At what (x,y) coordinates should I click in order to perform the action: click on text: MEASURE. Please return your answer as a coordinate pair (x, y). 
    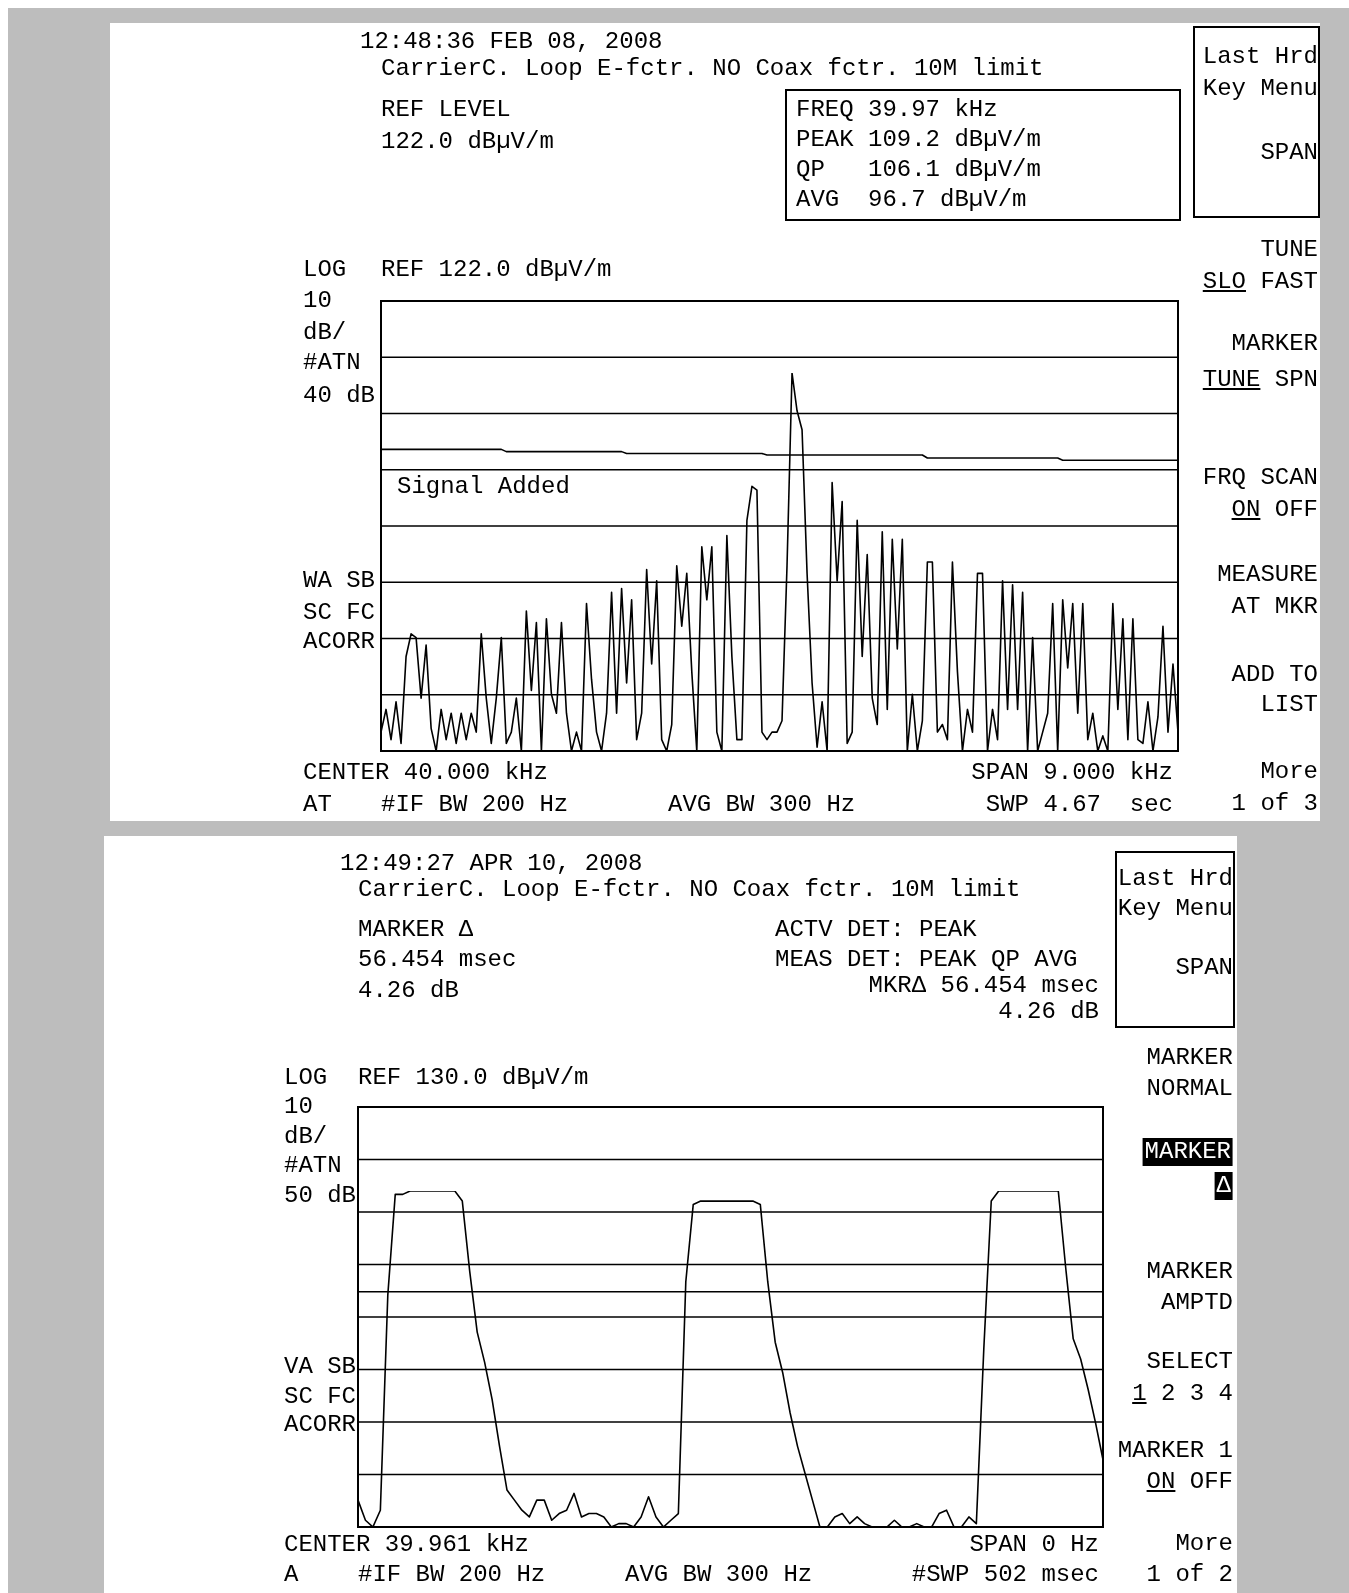
    Looking at the image, I should click on (1267, 574).